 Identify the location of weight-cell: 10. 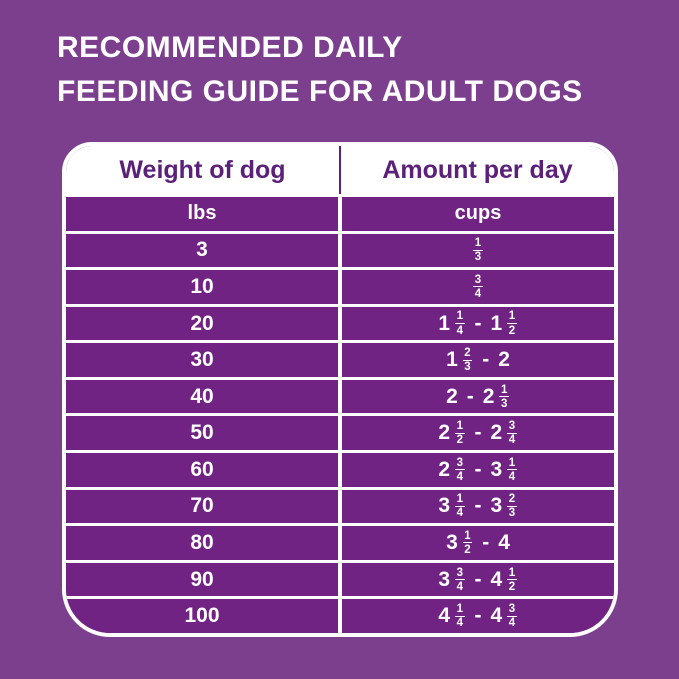
(202, 286).